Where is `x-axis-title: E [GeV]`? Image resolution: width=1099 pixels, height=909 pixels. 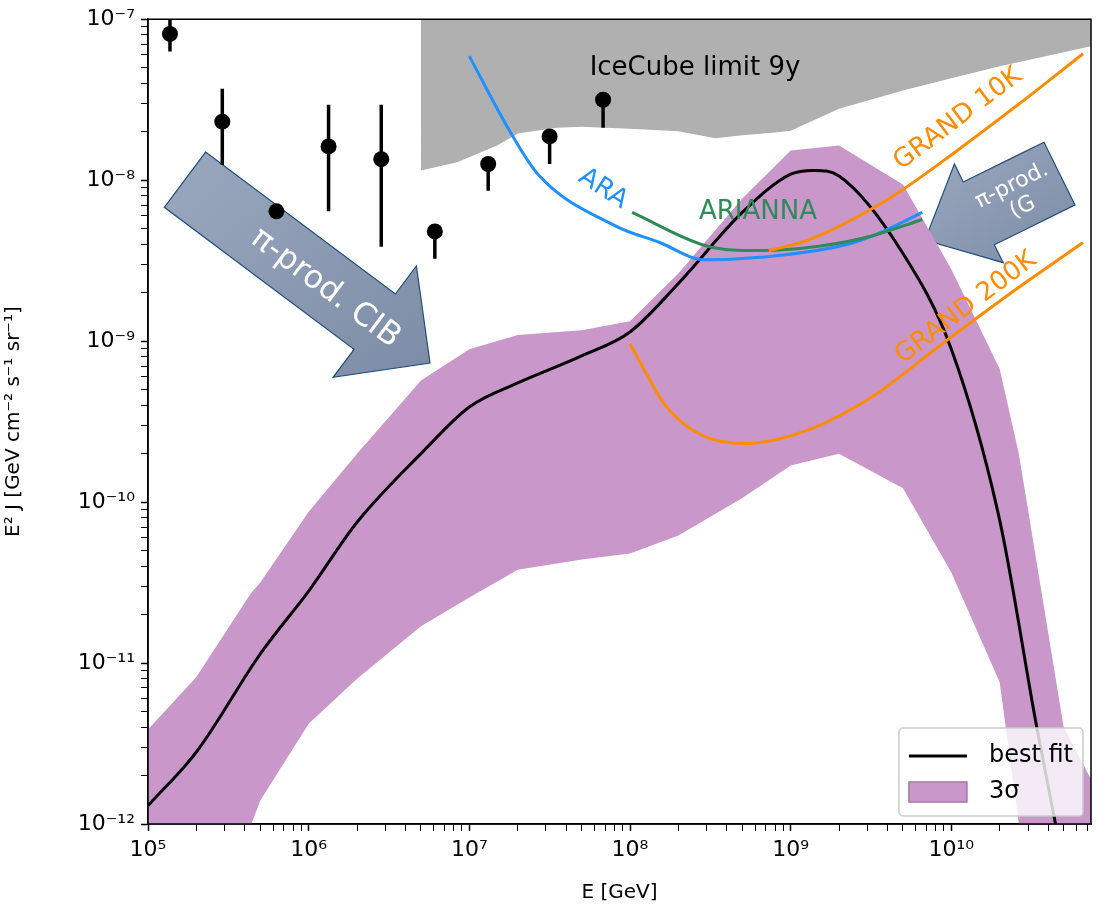
x-axis-title: E [GeV] is located at coordinates (619, 891).